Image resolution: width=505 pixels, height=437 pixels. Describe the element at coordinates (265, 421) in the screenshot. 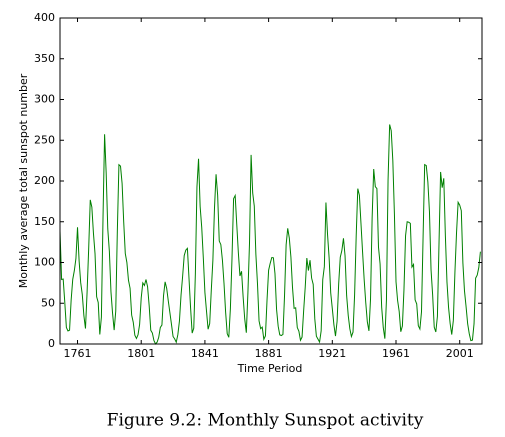

I see `caption: Figure 9.2: Monthly Sunspot activity` at that location.